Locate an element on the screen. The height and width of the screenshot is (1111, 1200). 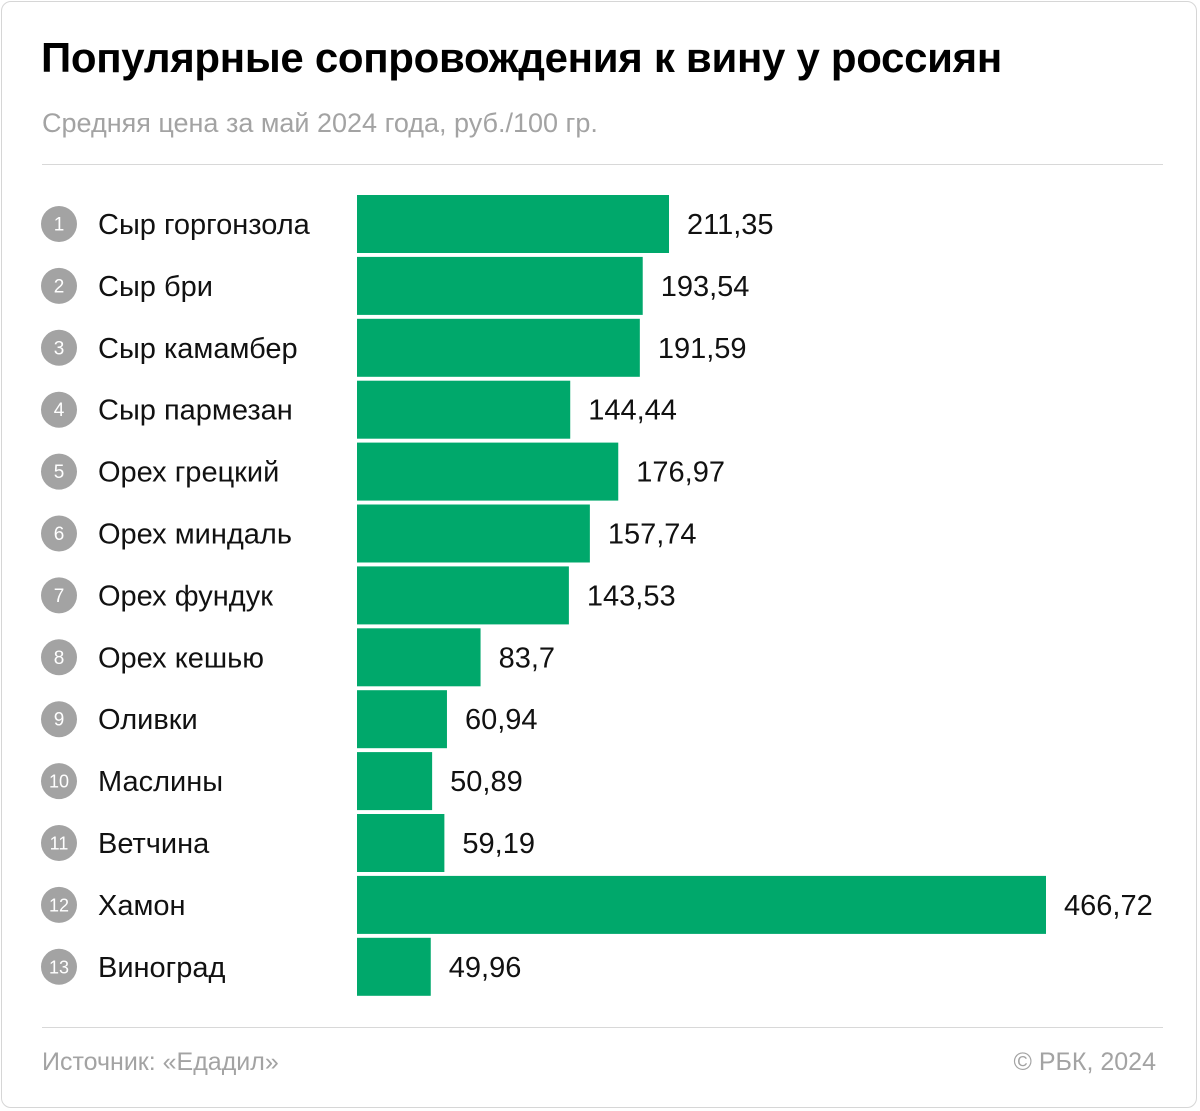
value-label: 157,74 is located at coordinates (652, 535).